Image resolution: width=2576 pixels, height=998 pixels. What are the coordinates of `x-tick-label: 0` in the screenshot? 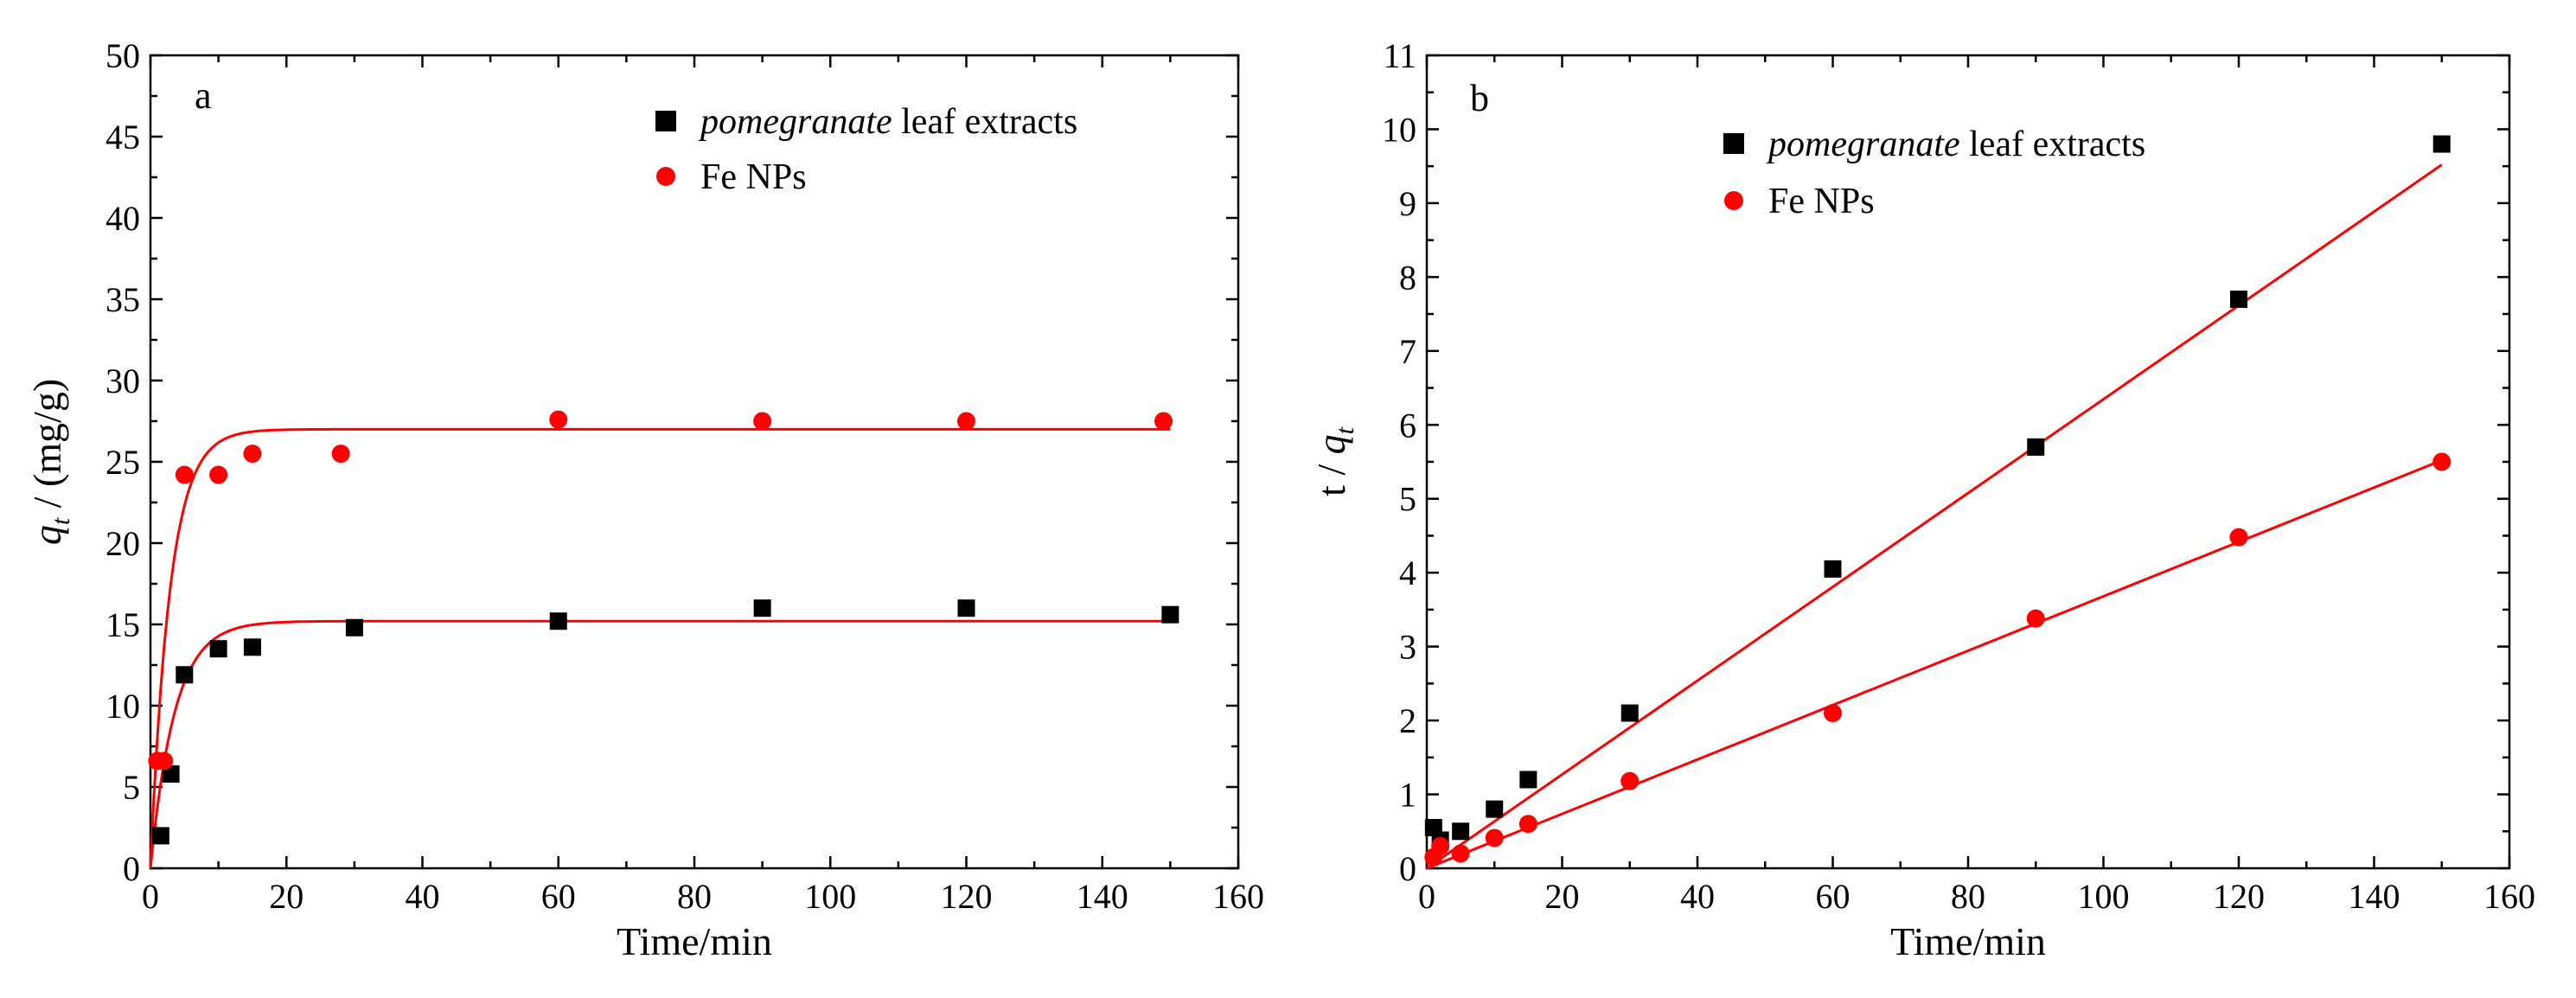 It's located at (1427, 896).